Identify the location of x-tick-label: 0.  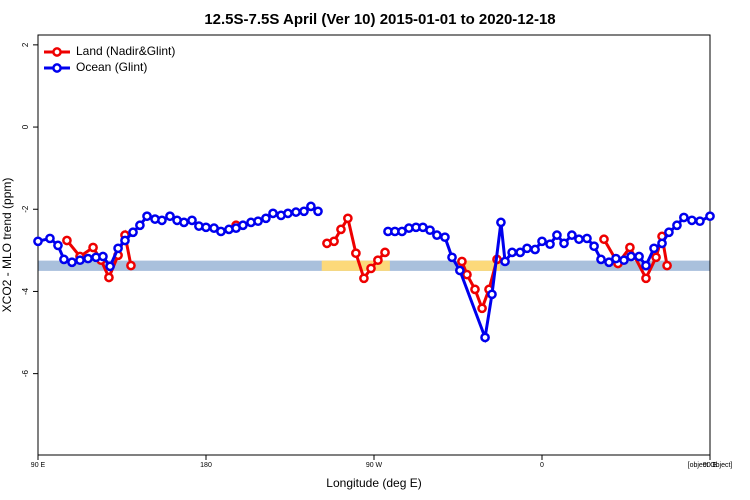
(542, 465).